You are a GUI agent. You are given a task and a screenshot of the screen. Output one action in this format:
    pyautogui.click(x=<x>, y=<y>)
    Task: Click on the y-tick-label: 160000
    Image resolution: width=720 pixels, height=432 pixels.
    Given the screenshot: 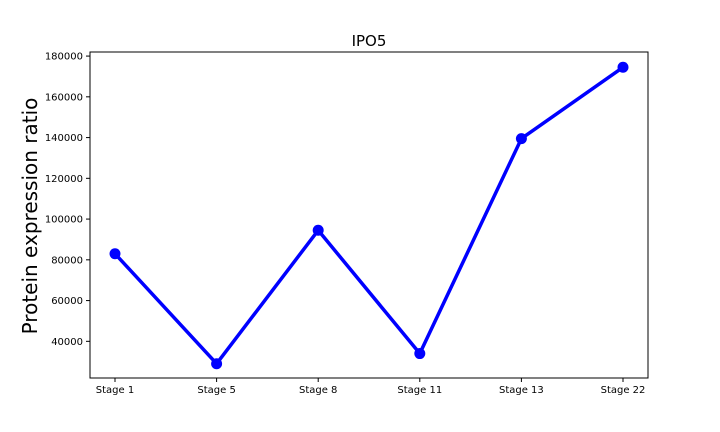 What is the action you would take?
    pyautogui.click(x=64, y=97)
    